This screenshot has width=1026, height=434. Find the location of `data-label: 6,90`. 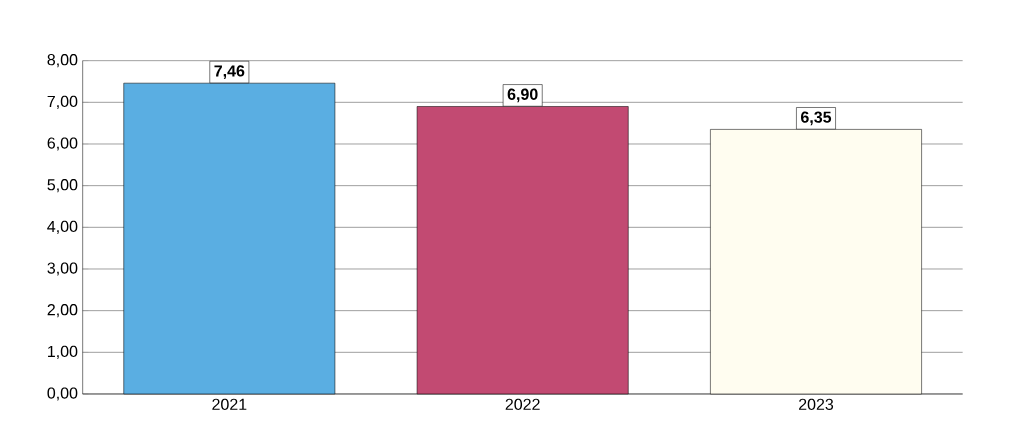

data-label: 6,90 is located at coordinates (522, 95).